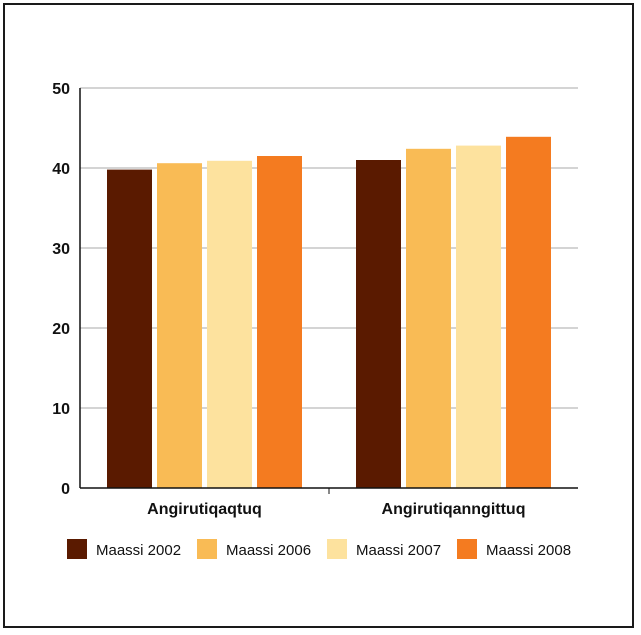 The width and height of the screenshot is (641, 635). Describe the element at coordinates (204, 509) in the screenshot. I see `x-category-label: Angirutiqaqtuq` at that location.